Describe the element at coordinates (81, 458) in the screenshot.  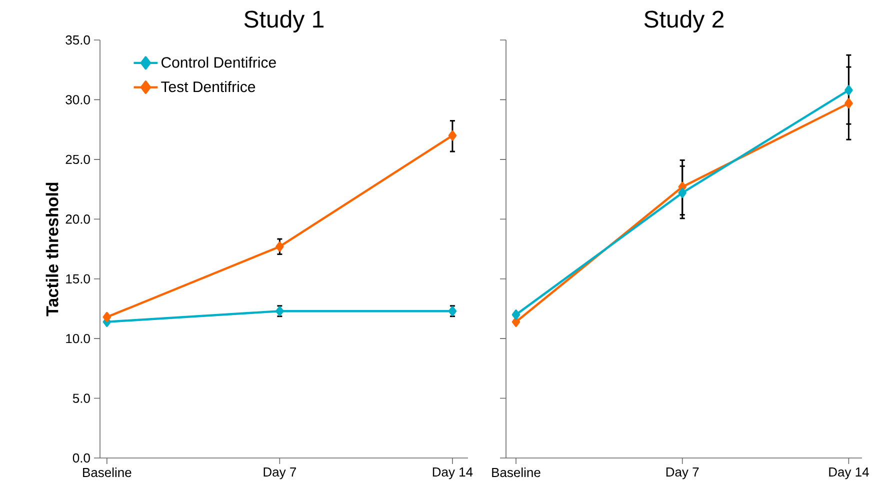
I see `y-tick-label: 0.0` at that location.